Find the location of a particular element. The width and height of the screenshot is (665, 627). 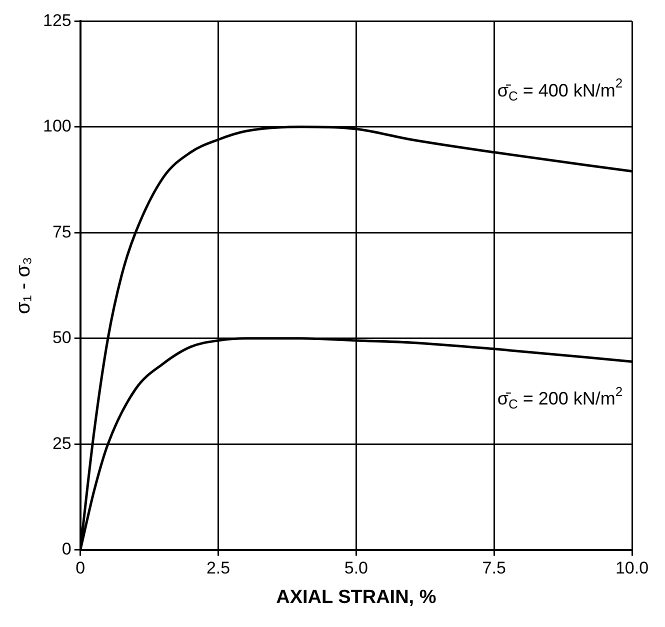

y-tick-label: 125 is located at coordinates (57, 20).